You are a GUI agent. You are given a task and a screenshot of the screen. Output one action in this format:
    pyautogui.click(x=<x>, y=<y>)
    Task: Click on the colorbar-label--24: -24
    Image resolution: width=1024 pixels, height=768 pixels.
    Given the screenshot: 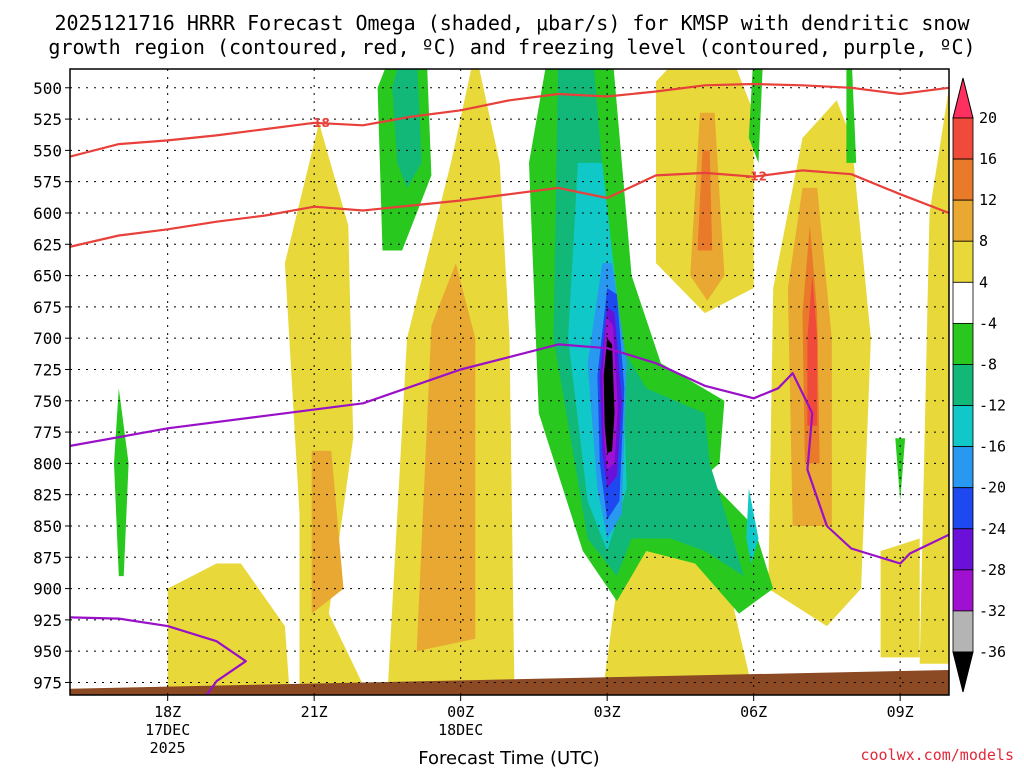 What is the action you would take?
    pyautogui.click(x=992, y=529)
    